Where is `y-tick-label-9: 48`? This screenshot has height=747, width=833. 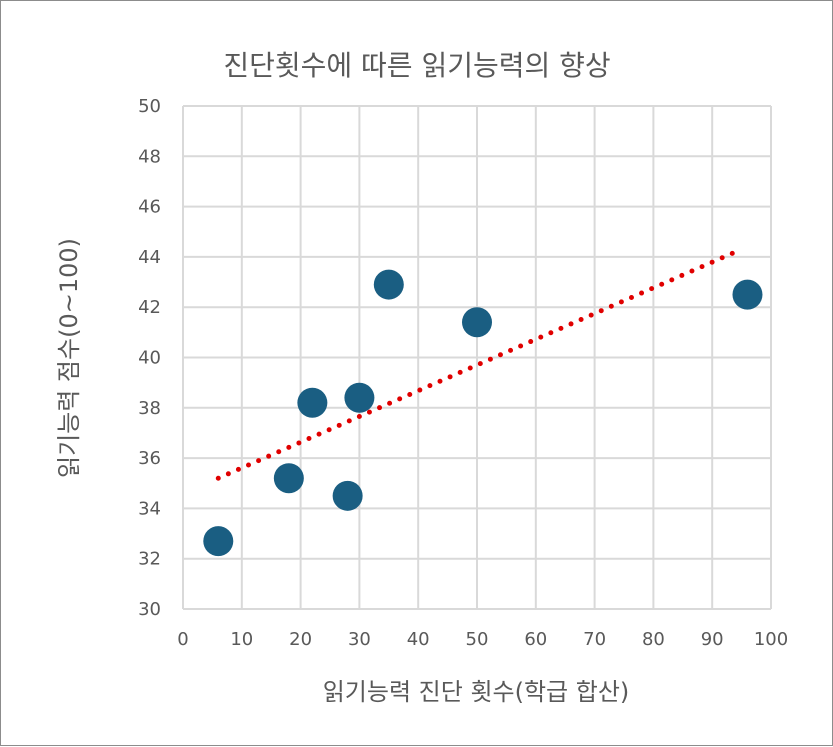
y-tick-label-9: 48 is located at coordinates (149, 156).